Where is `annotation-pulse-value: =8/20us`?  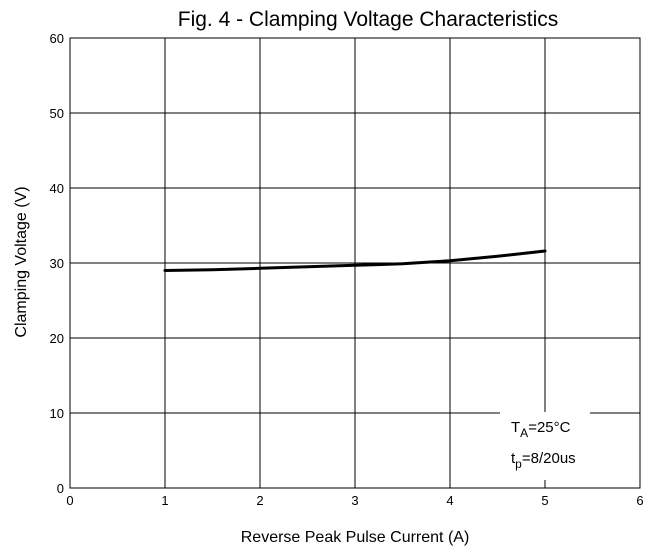 annotation-pulse-value: =8/20us is located at coordinates (549, 458).